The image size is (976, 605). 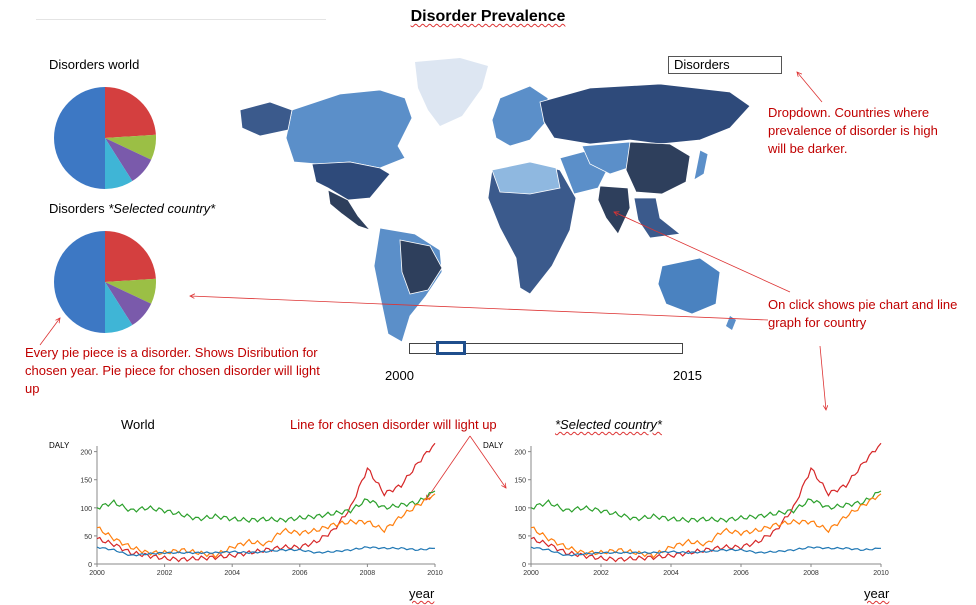 I want to click on map-region-north-africa, so click(x=526, y=178).